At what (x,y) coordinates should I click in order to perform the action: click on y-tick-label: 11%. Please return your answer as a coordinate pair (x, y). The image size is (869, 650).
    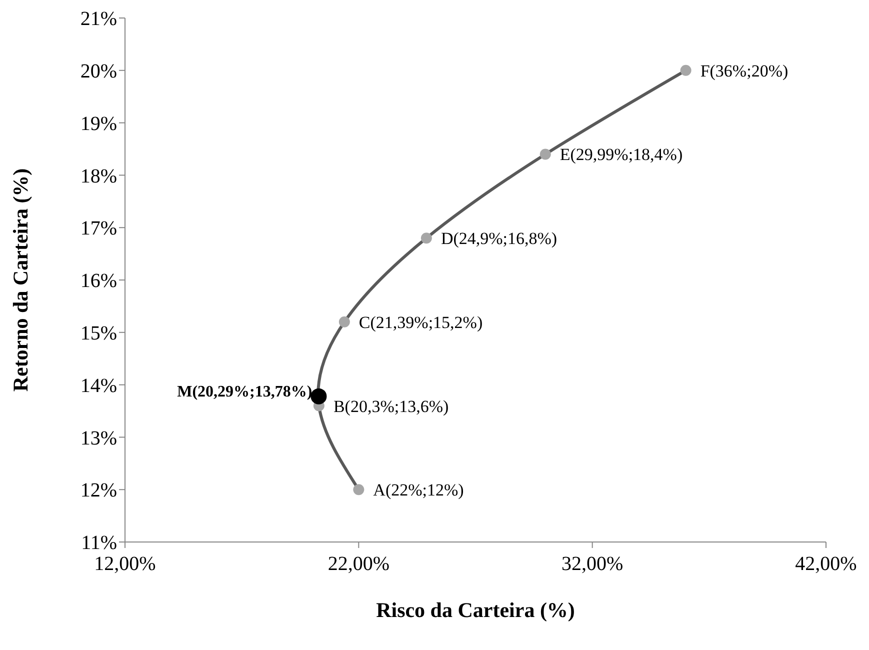
    Looking at the image, I should click on (99, 543).